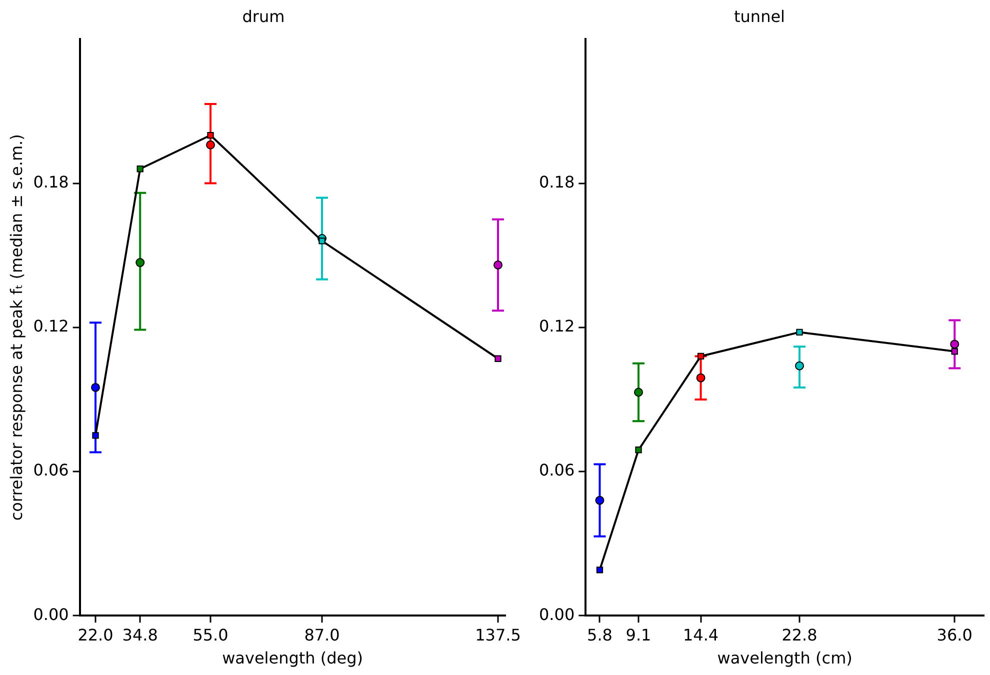 This screenshot has width=990, height=675. I want to click on x-tick-label: 137.5, so click(498, 634).